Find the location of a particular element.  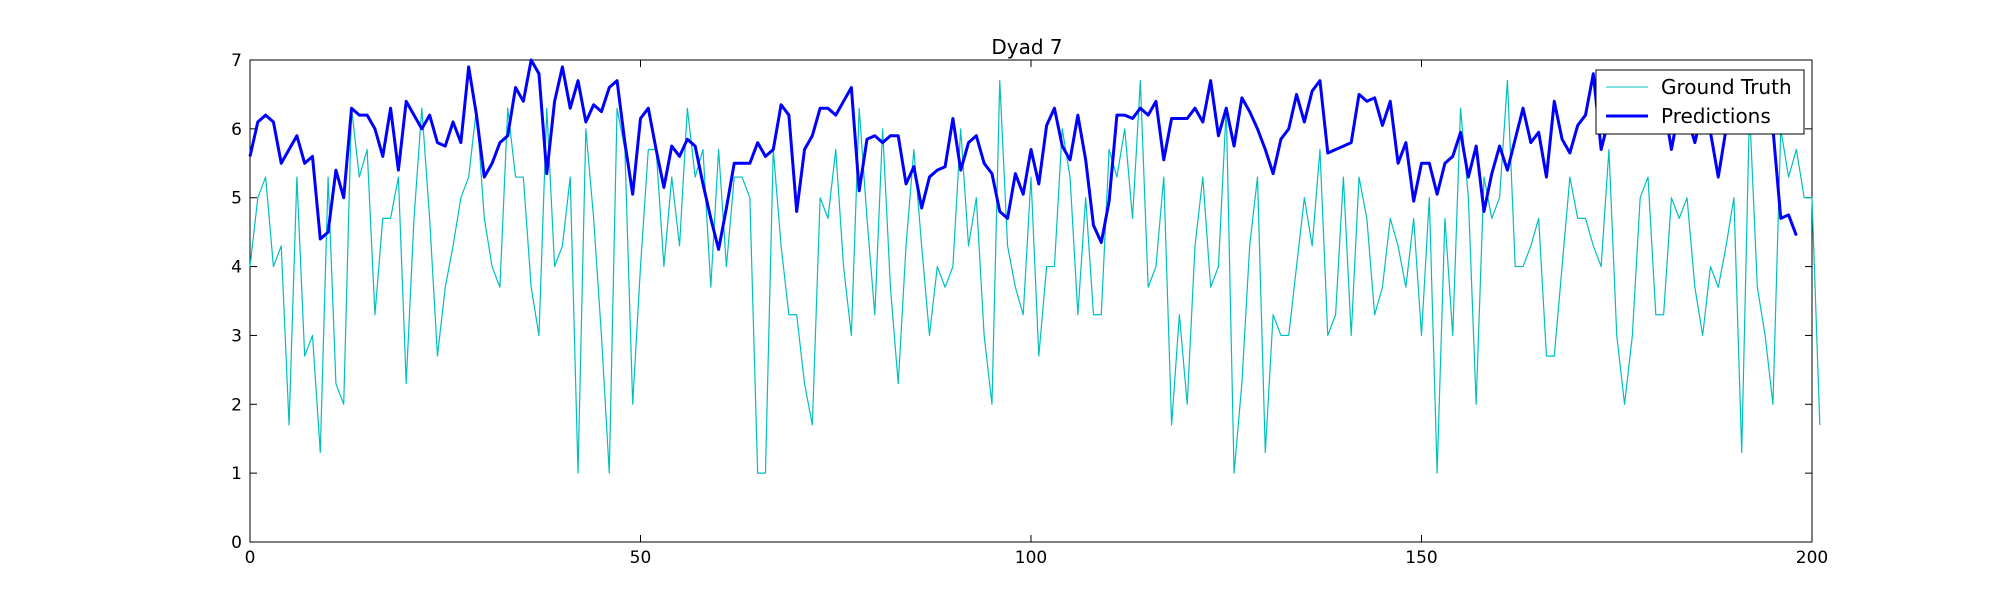

x-tick-label: 200 is located at coordinates (1812, 558).